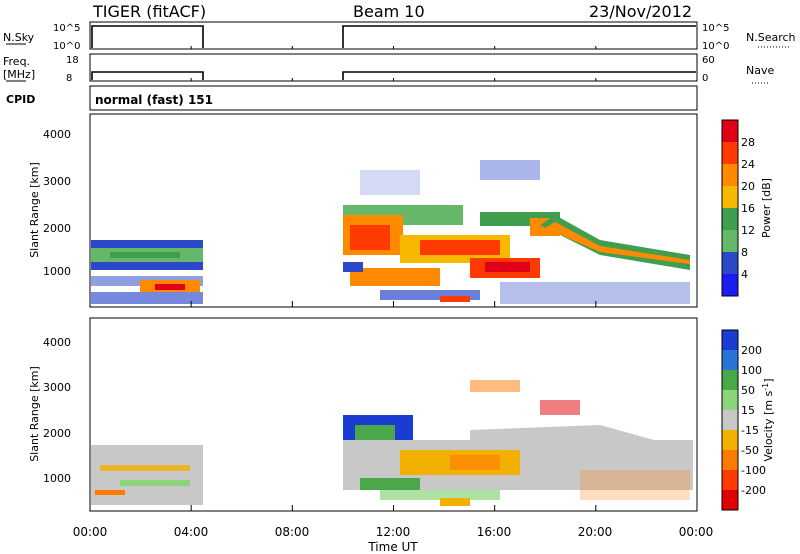 The image size is (800, 554). What do you see at coordinates (766, 208) in the screenshot?
I see `power-colorbar-label: Power [dB]` at bounding box center [766, 208].